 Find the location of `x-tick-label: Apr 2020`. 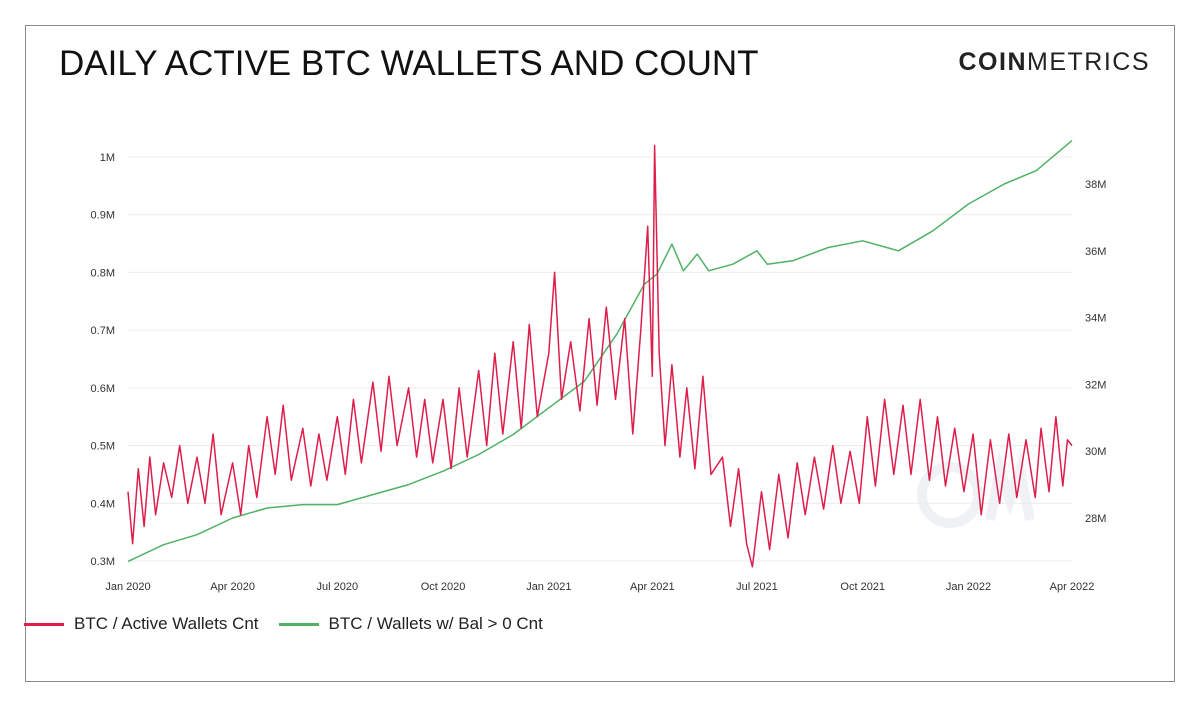

x-tick-label: Apr 2020 is located at coordinates (232, 587).